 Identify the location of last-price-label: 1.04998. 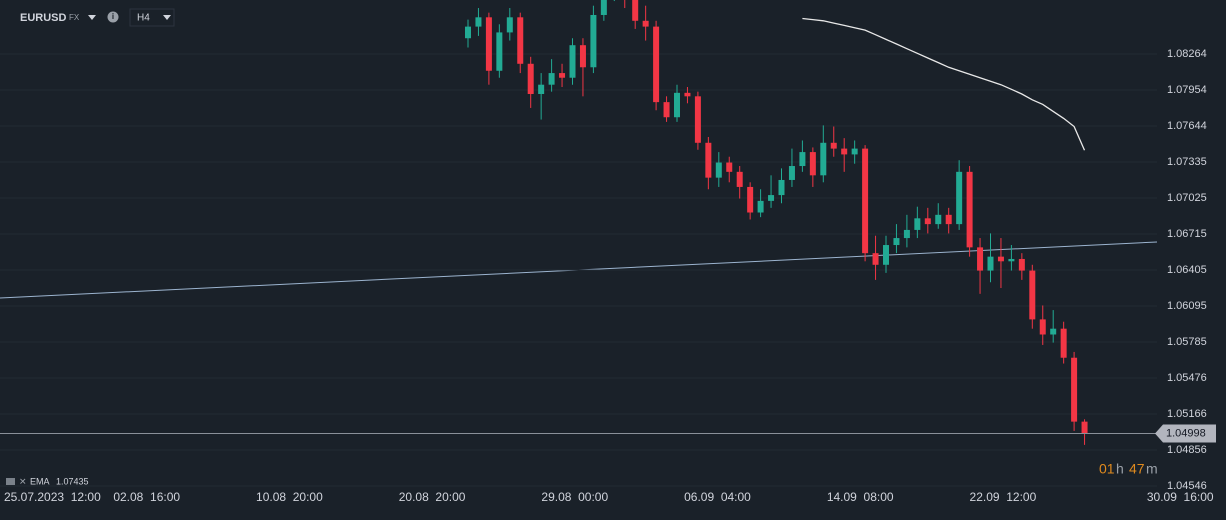
(1186, 433).